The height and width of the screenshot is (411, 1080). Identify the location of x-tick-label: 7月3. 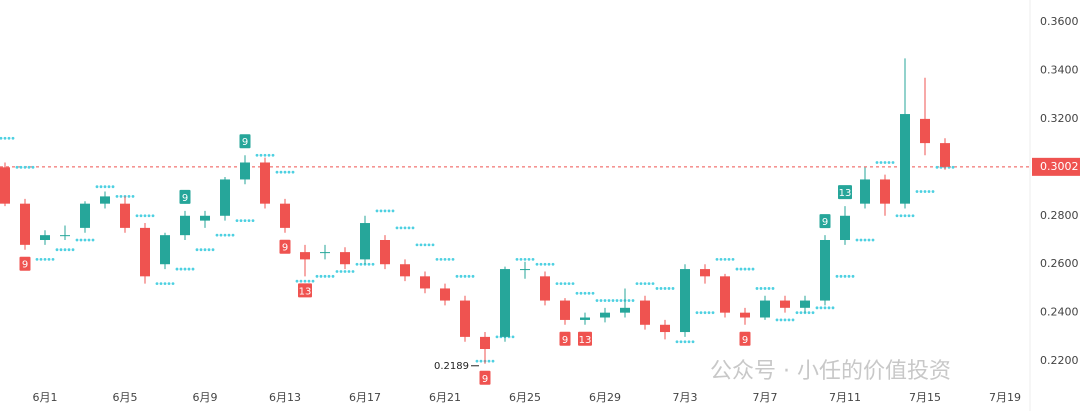
(685, 397).